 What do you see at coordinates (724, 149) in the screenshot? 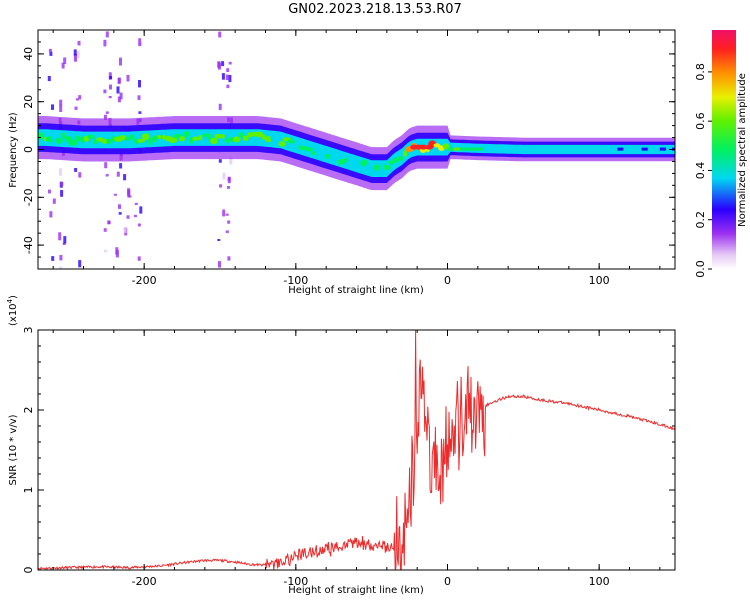
I see `colorbar-gradient` at bounding box center [724, 149].